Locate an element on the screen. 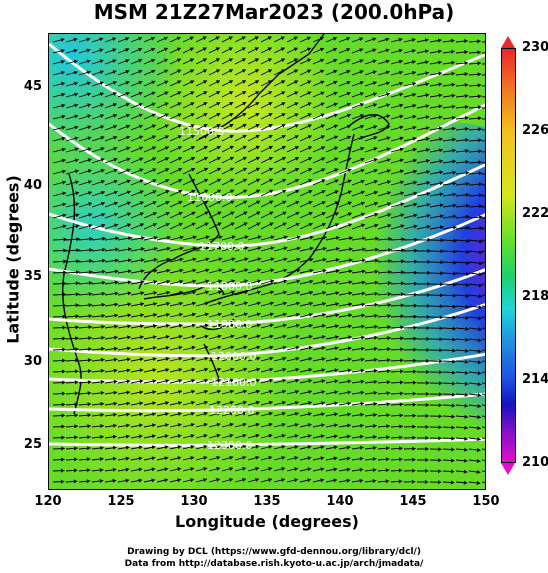  x-tick-label: 135 is located at coordinates (267, 501).